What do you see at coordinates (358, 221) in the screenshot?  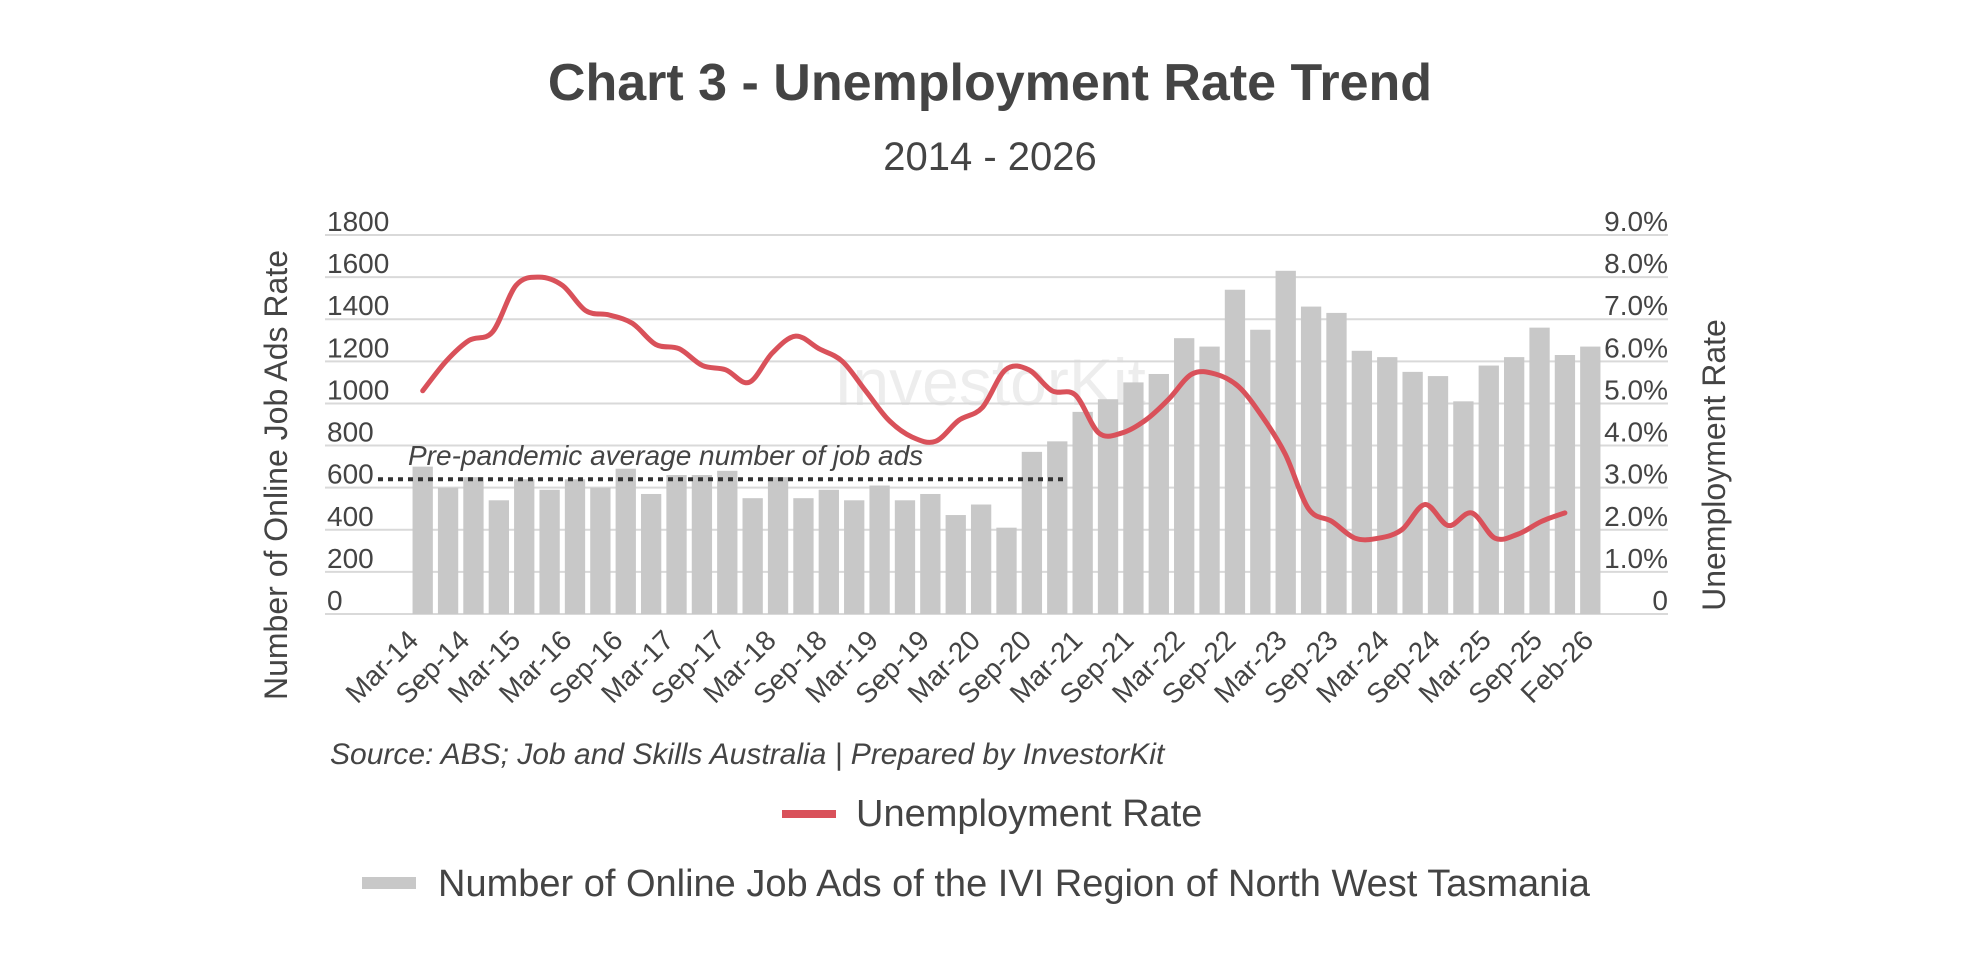 I see `left-tick-label: 1800` at bounding box center [358, 221].